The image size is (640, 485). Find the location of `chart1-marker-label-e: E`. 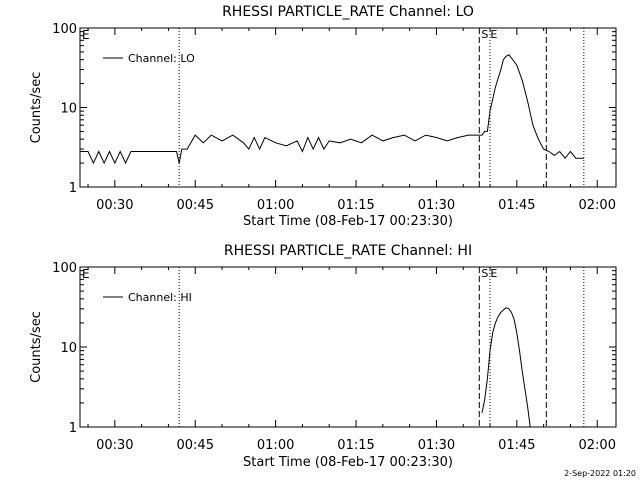

chart1-marker-label-e: E is located at coordinates (493, 34).